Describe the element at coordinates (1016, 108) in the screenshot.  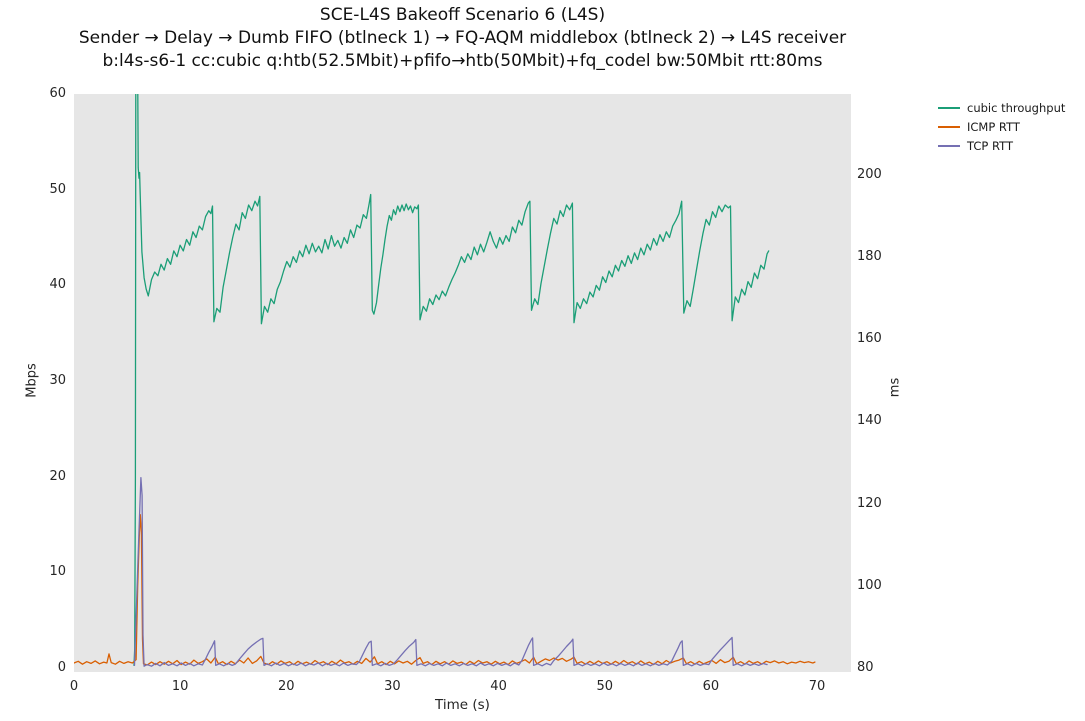
I see `legend-label: cubic throughput` at that location.